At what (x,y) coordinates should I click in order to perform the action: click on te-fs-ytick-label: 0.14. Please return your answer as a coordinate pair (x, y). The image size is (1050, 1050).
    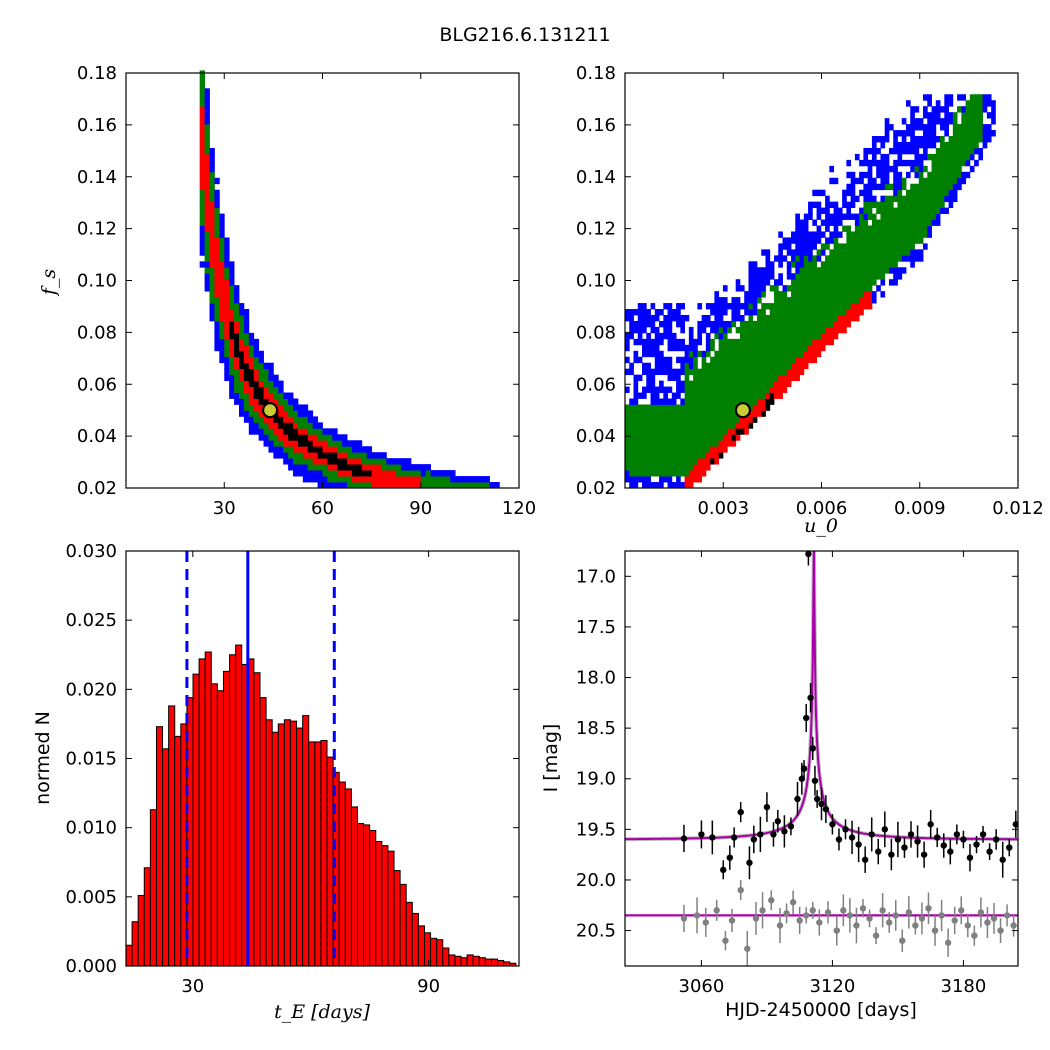
    Looking at the image, I should click on (97, 177).